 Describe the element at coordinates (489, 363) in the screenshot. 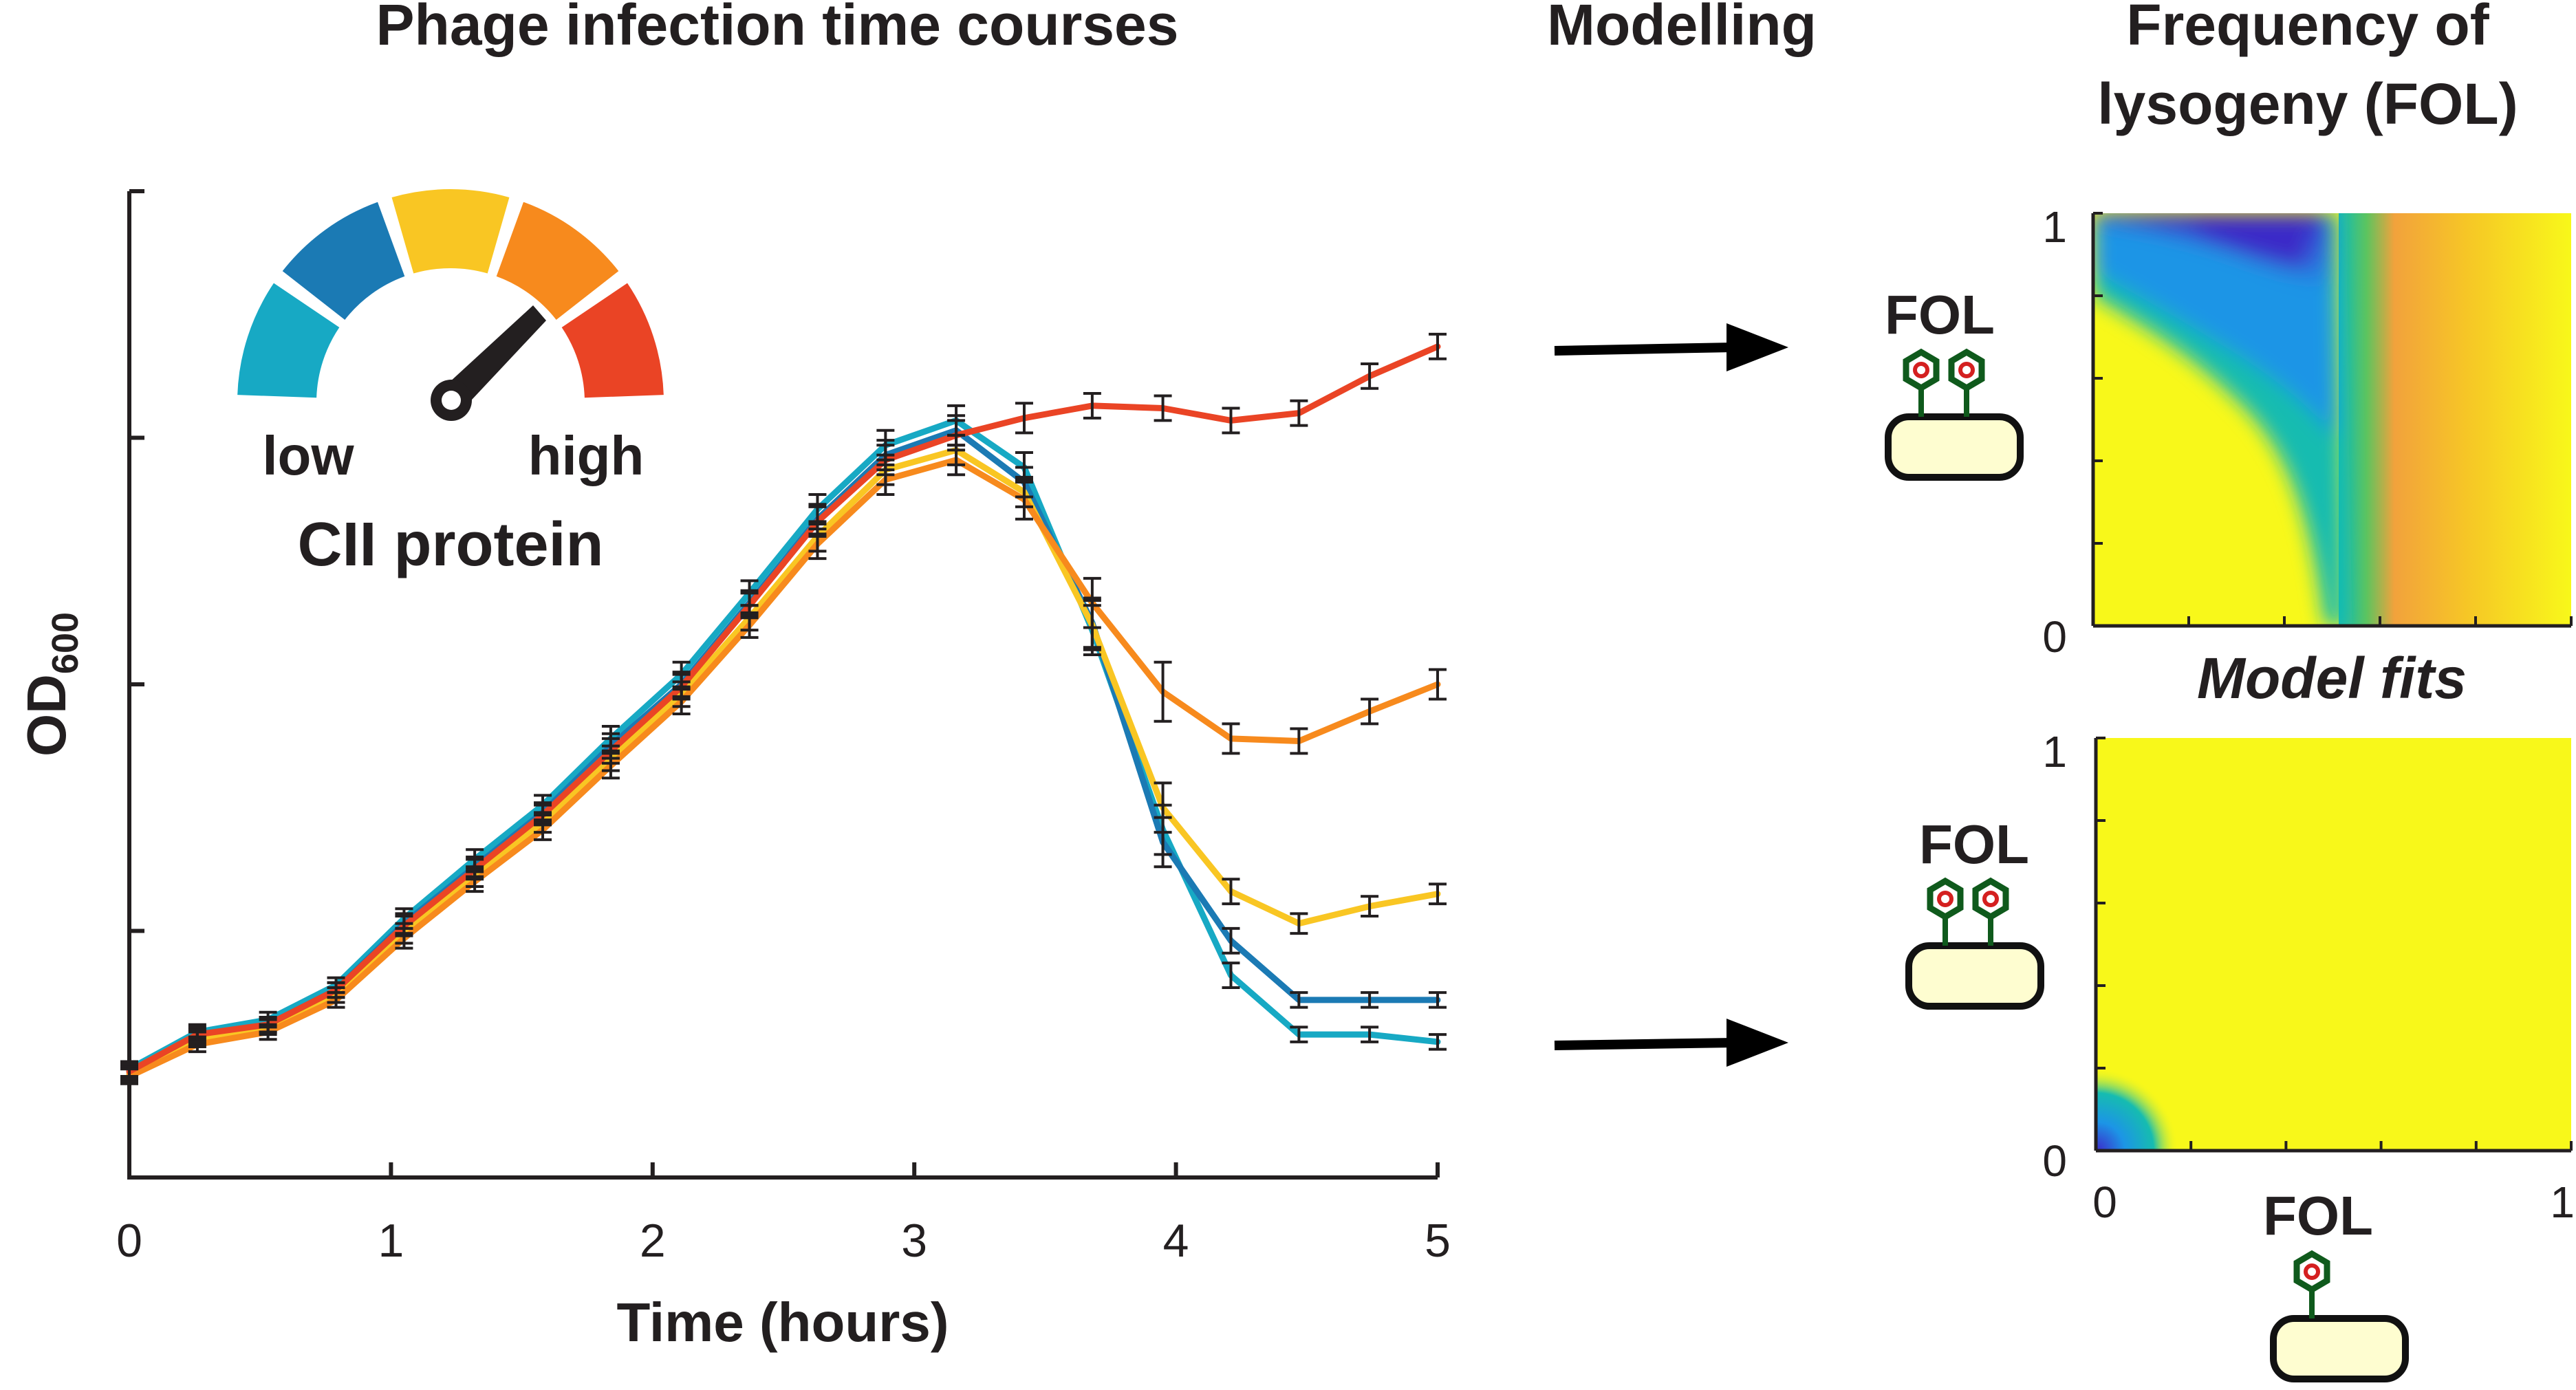

I see `gauge-needle` at that location.